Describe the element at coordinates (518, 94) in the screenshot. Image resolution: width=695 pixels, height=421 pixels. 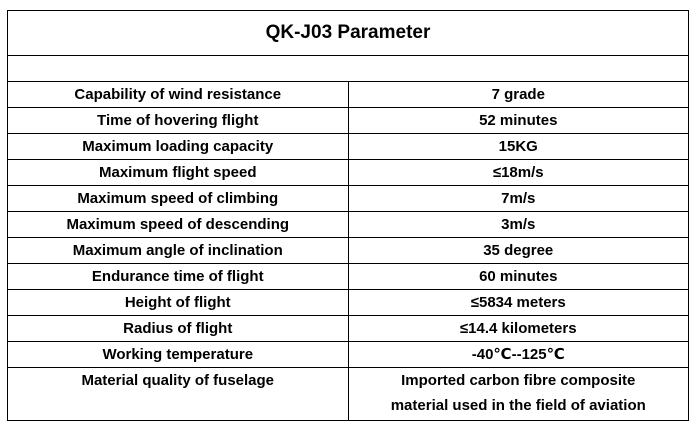
I see `row-value: 7 grade` at that location.